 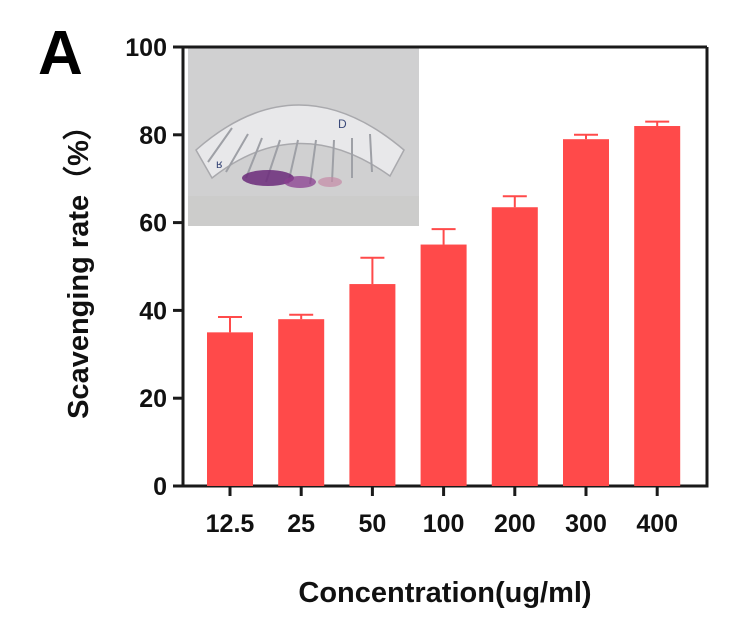 I want to click on y-tick-label: 60, so click(x=153, y=224).